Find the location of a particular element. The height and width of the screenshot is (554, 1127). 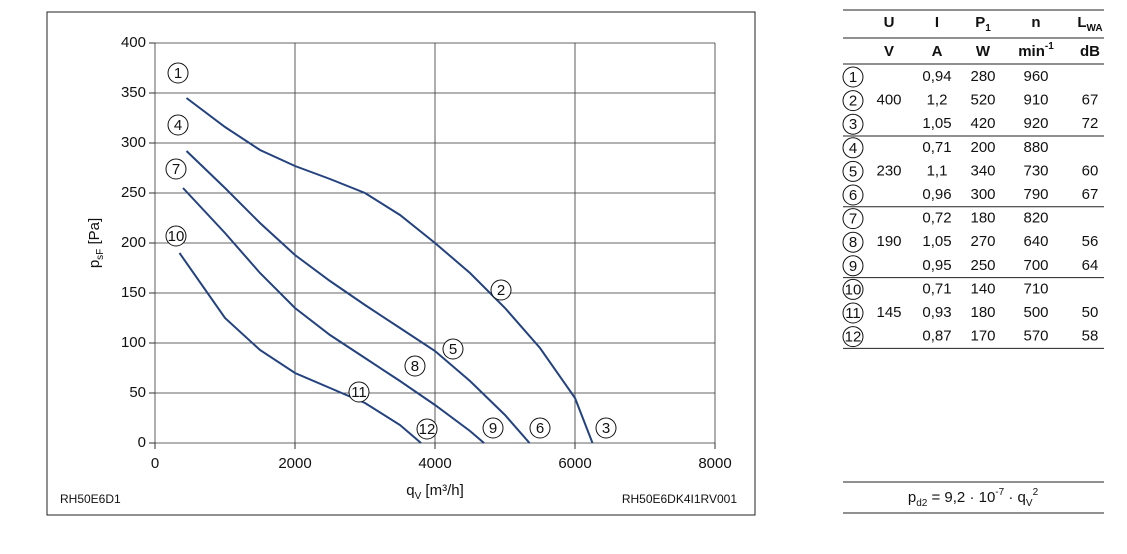

table-cell: 910 is located at coordinates (1035, 100).